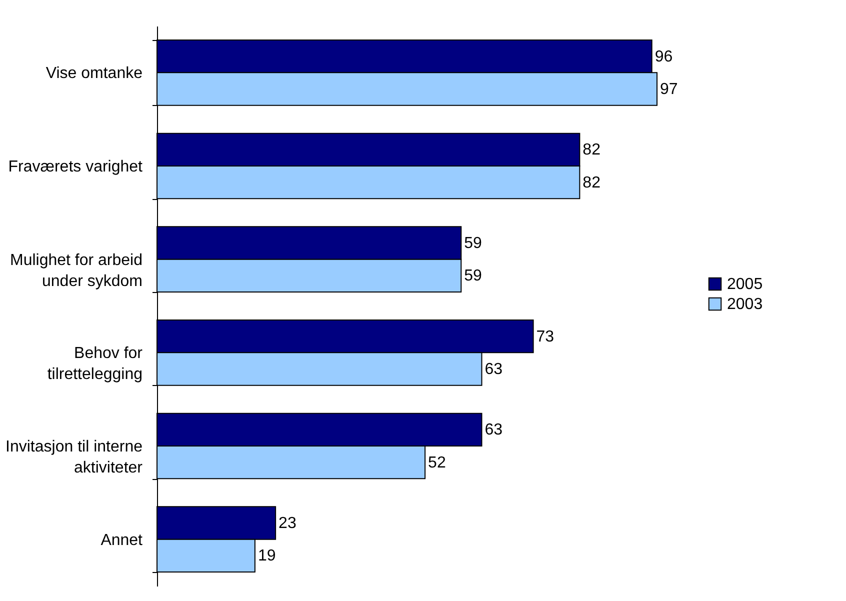 The width and height of the screenshot is (846, 601). Describe the element at coordinates (267, 556) in the screenshot. I see `data-label: 19` at that location.